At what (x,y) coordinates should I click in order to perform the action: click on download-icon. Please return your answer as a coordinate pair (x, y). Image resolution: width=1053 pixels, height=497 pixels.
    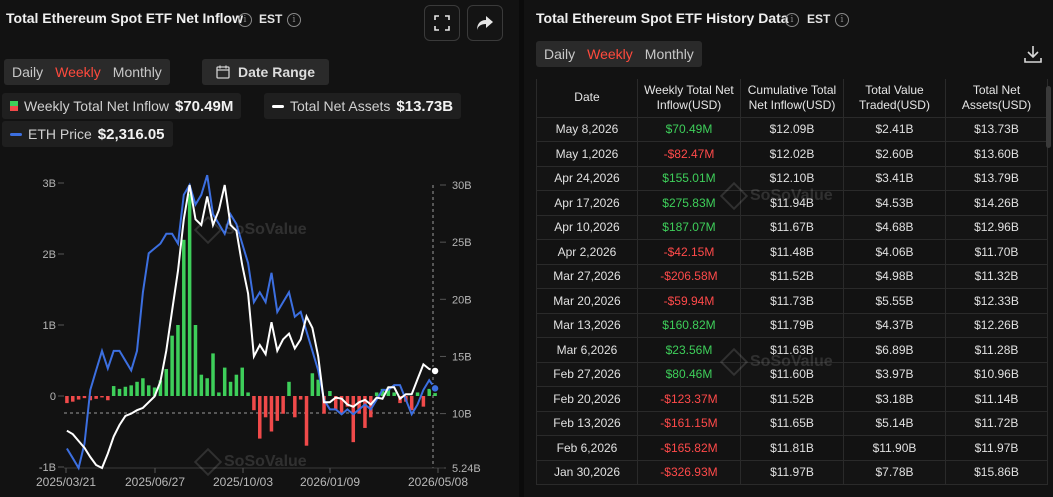
    Looking at the image, I should click on (1033, 54).